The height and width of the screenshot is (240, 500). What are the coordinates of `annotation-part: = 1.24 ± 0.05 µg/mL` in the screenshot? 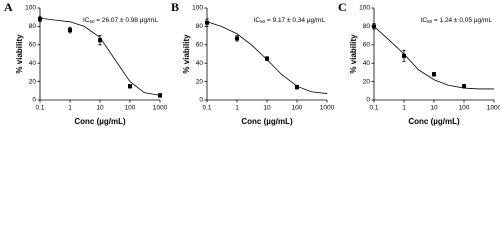 It's located at (462, 20).